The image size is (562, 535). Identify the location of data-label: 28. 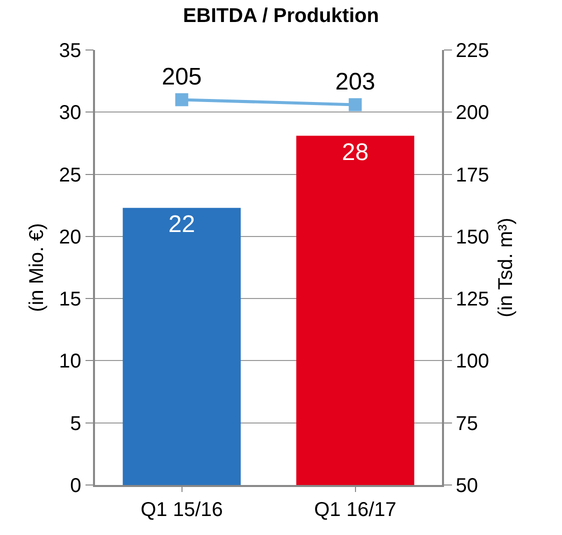
(355, 152).